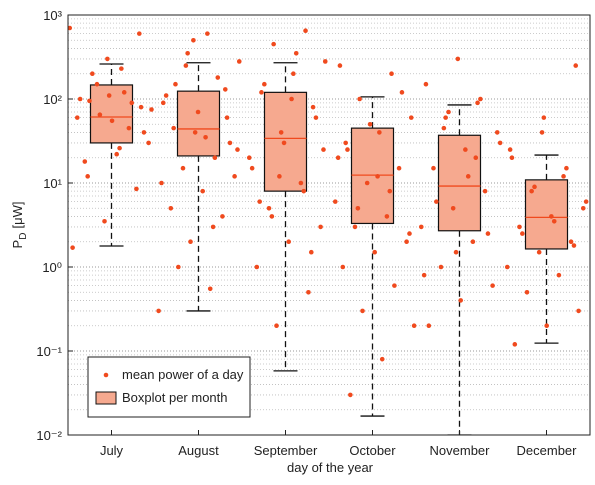 This screenshot has width=595, height=485. I want to click on y-label-sub: D, so click(23, 236).